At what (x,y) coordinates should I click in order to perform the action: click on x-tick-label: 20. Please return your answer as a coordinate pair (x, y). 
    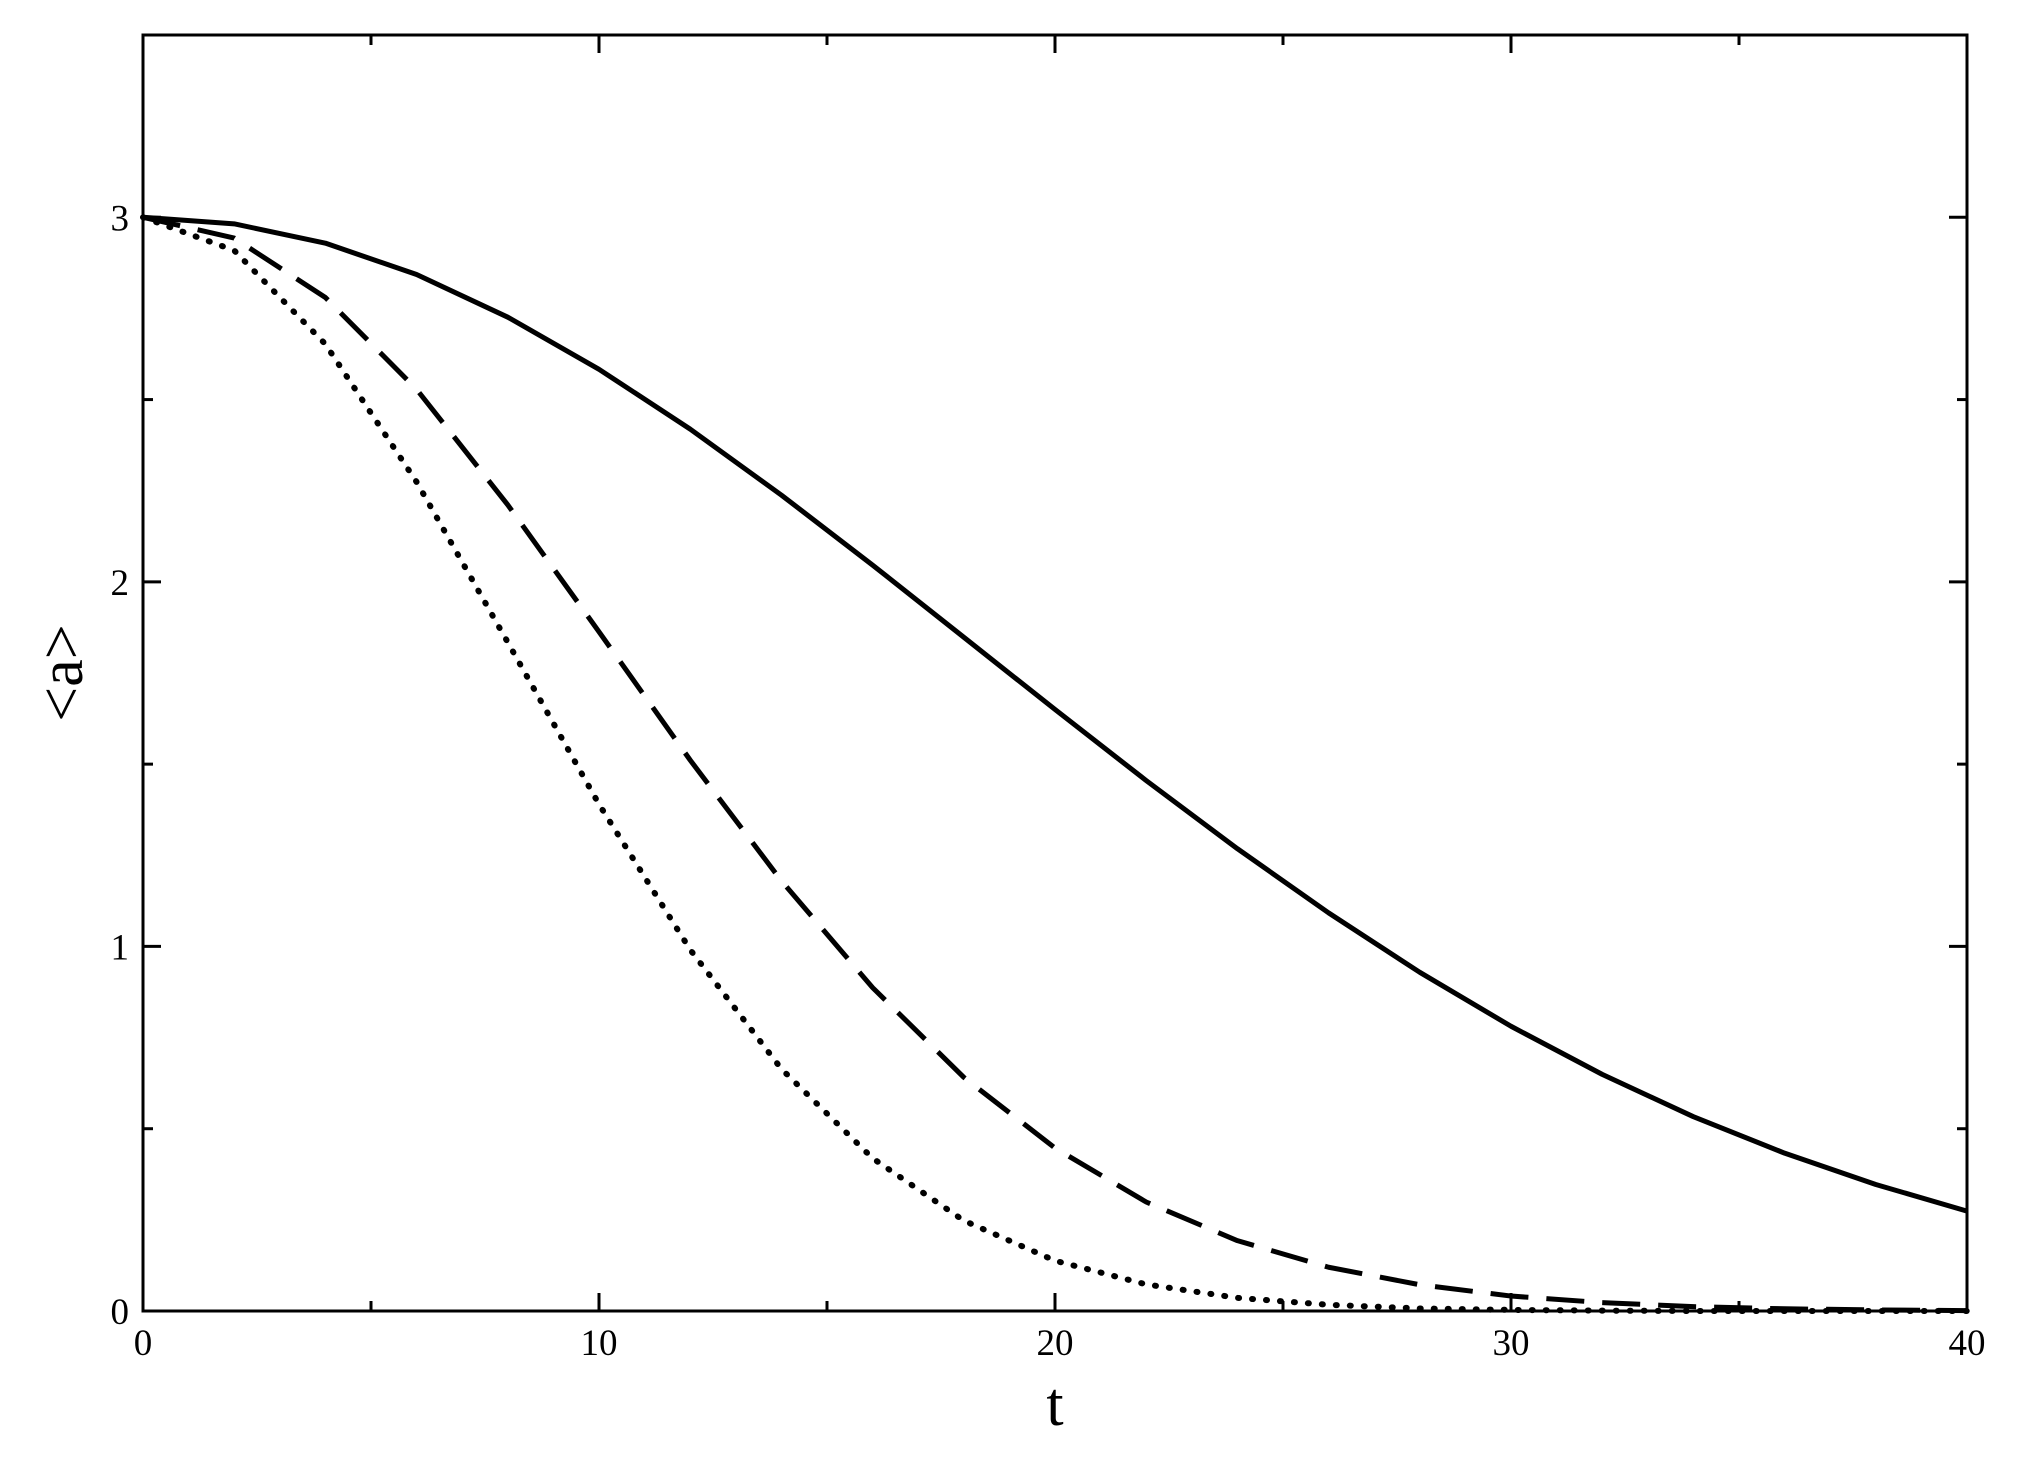
    Looking at the image, I should click on (1055, 1343).